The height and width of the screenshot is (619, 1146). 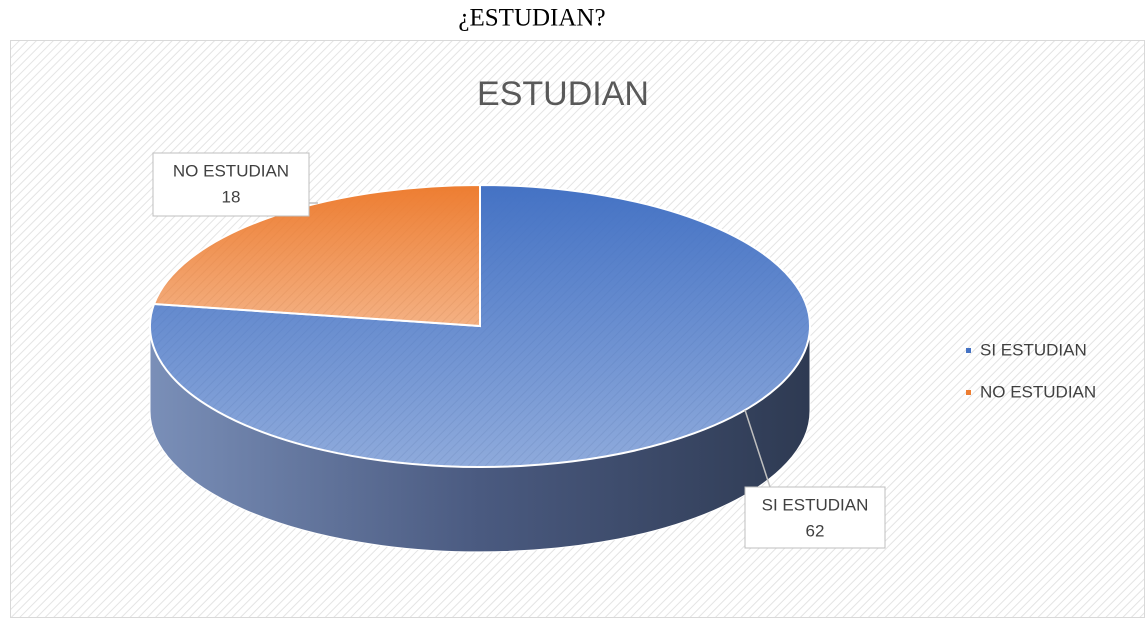 What do you see at coordinates (815, 504) in the screenshot?
I see `data-label-category: SI ESTUDIAN` at bounding box center [815, 504].